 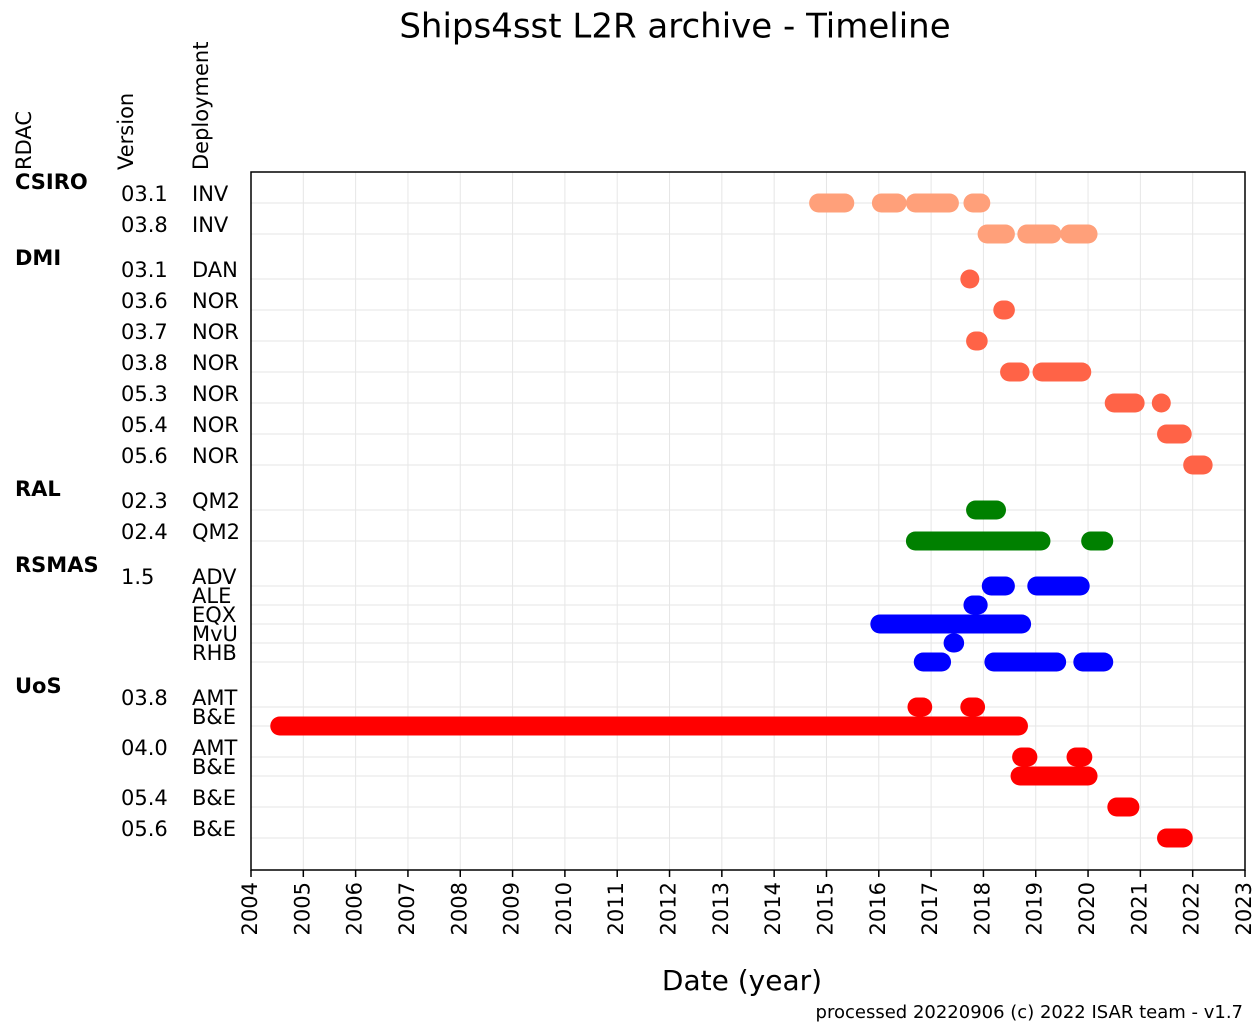 What do you see at coordinates (201, 106) in the screenshot?
I see `column-header: Deployment` at bounding box center [201, 106].